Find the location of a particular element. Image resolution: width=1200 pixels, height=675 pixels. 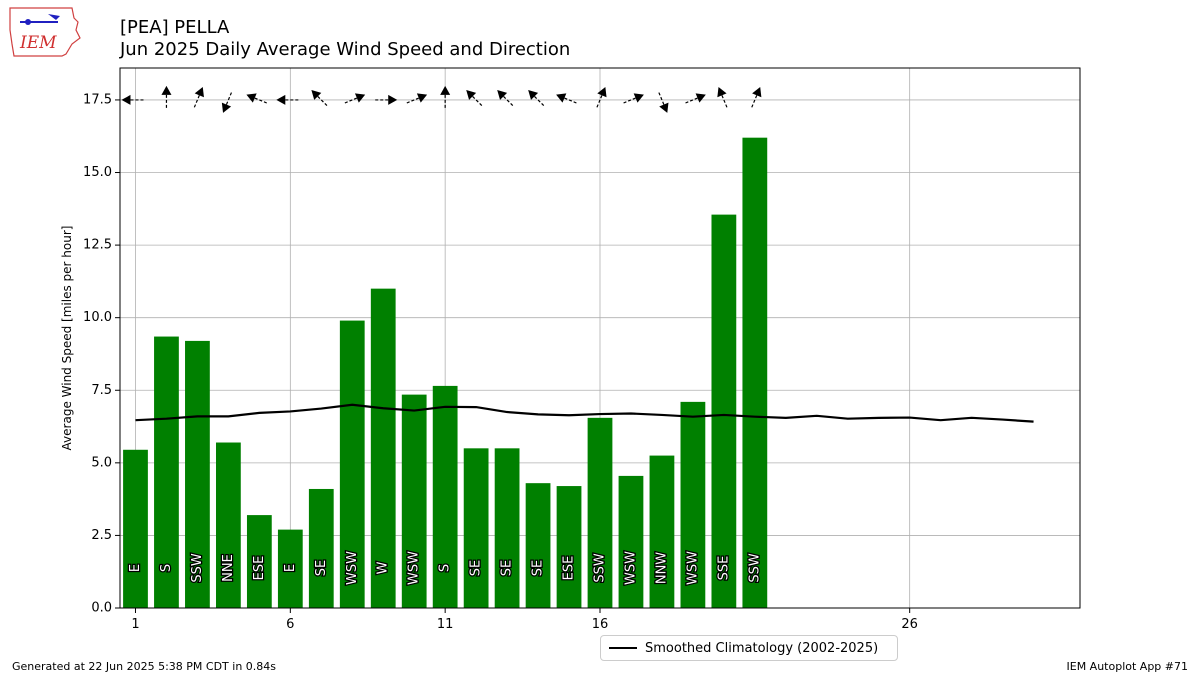

legend: Smoothed Climatology (2002-2025) is located at coordinates (749, 648).